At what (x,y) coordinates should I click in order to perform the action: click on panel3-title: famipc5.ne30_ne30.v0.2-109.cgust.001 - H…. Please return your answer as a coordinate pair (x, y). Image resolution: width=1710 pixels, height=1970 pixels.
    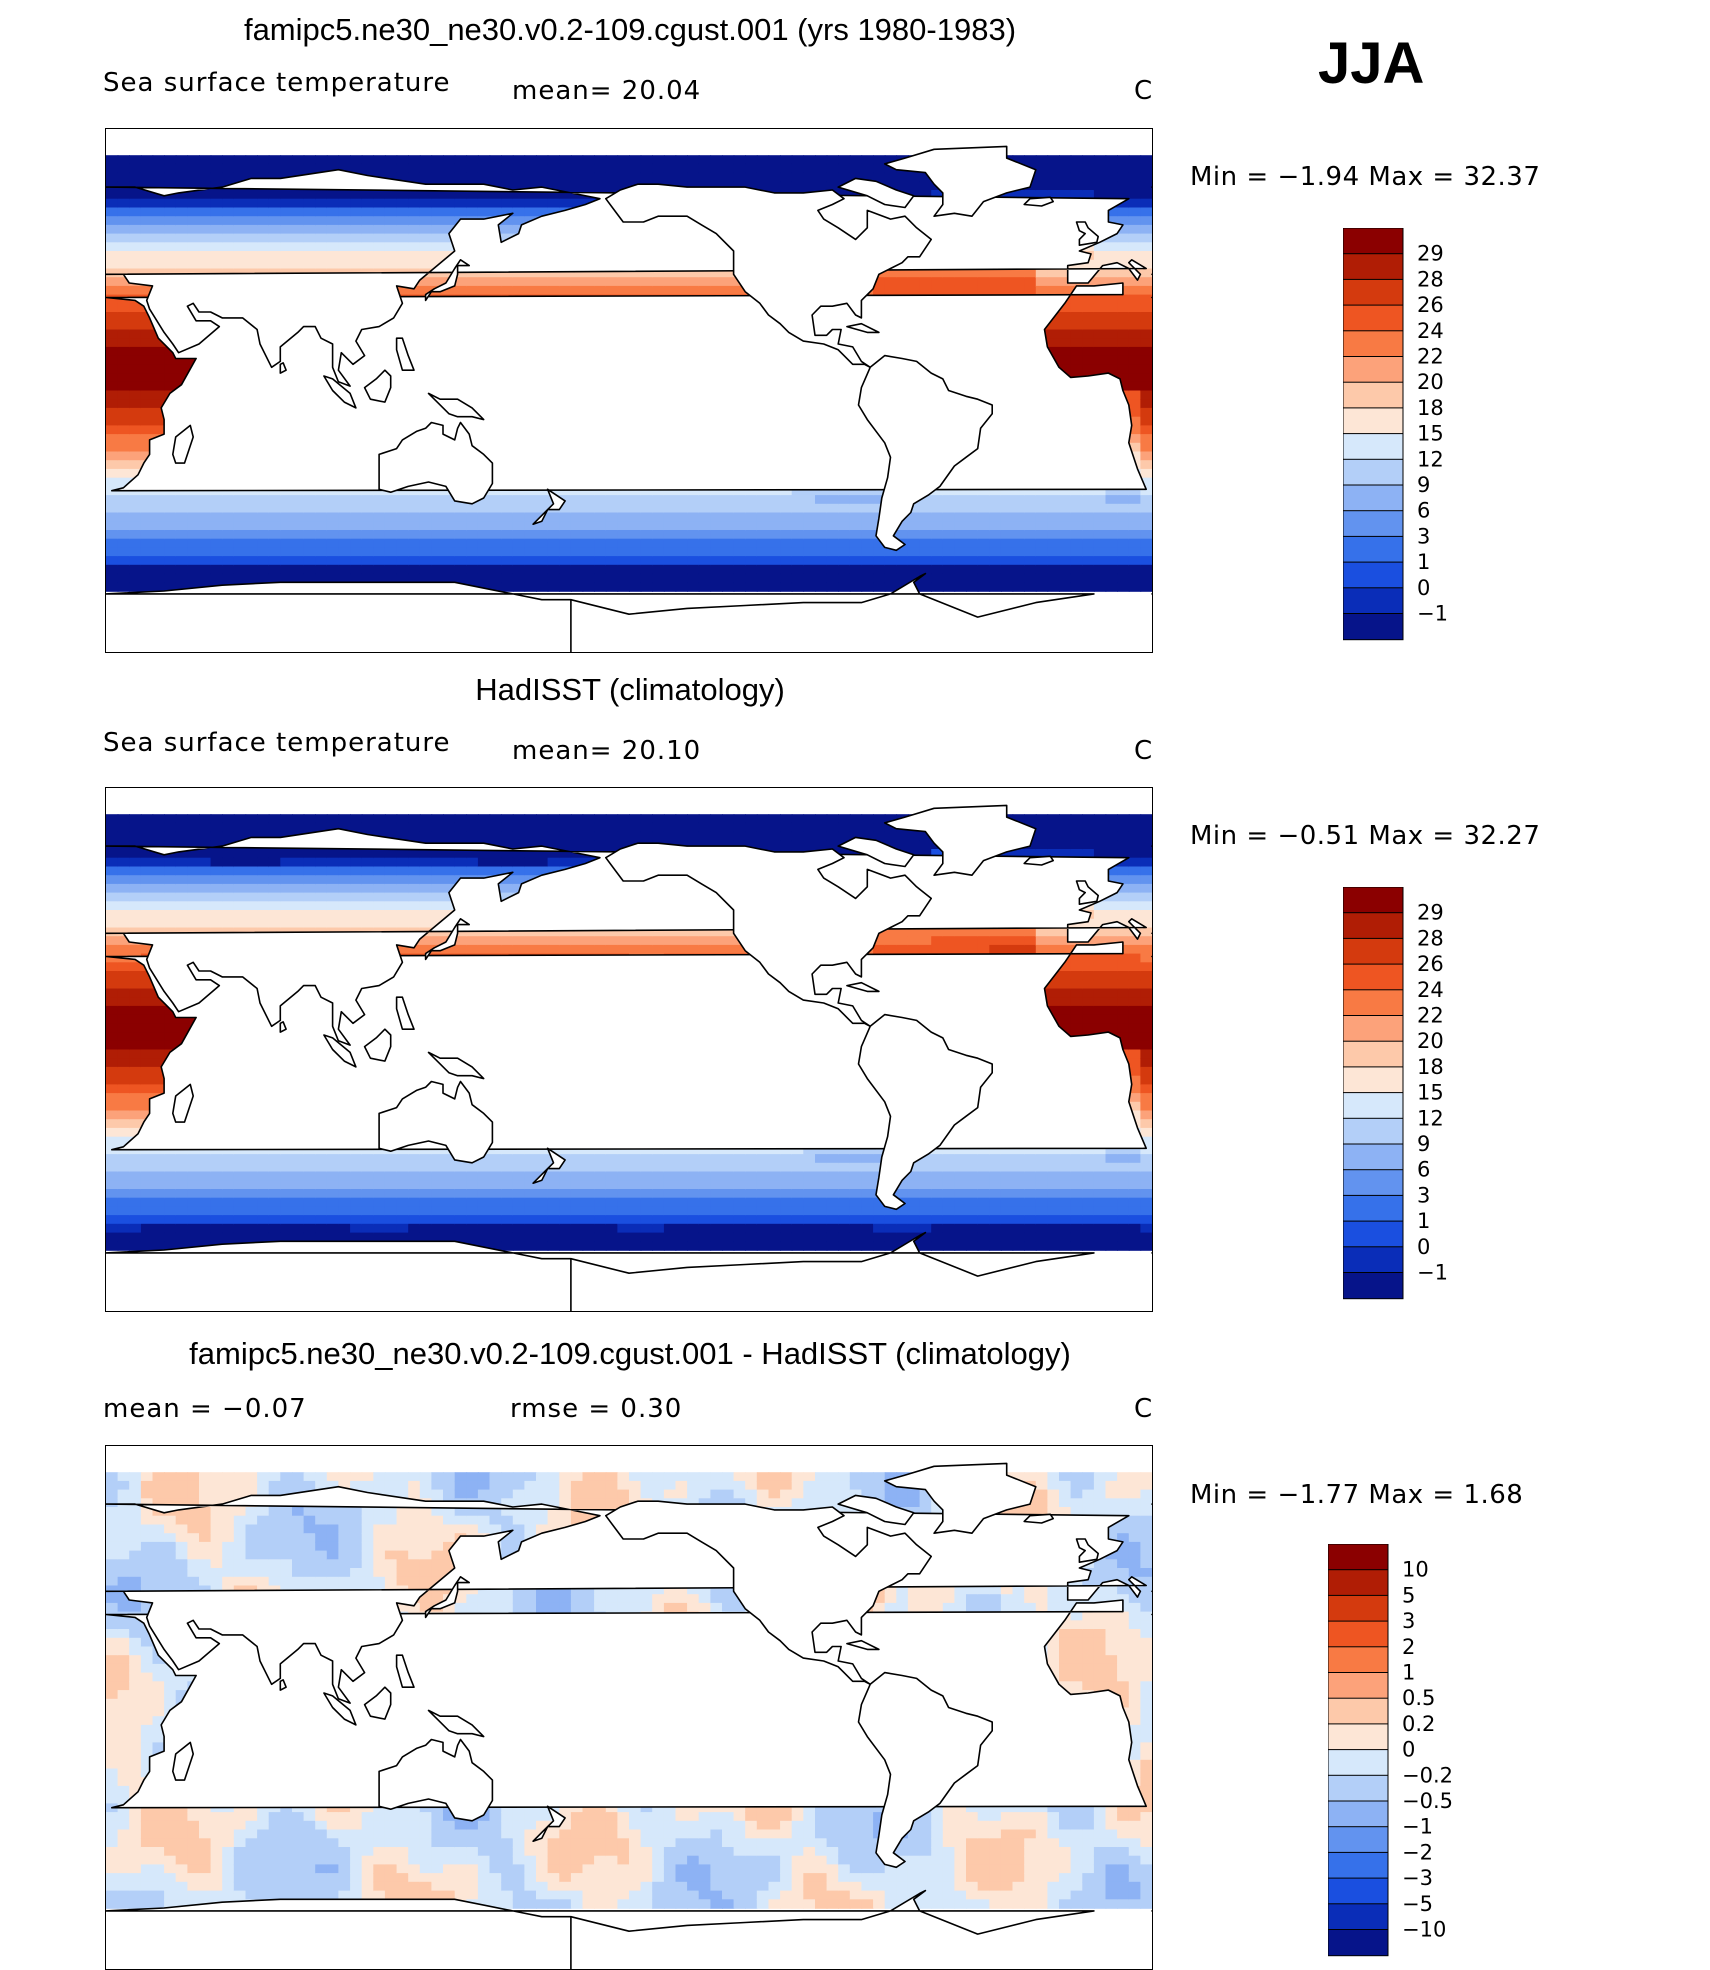
    Looking at the image, I should click on (630, 1354).